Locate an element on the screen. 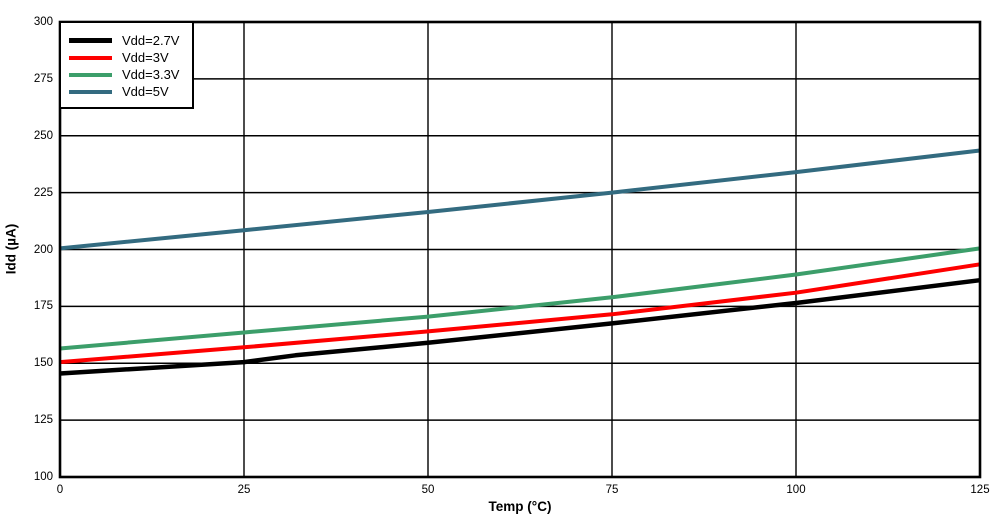 This screenshot has height=531, width=1007. x-tick-label: 50 is located at coordinates (428, 490).